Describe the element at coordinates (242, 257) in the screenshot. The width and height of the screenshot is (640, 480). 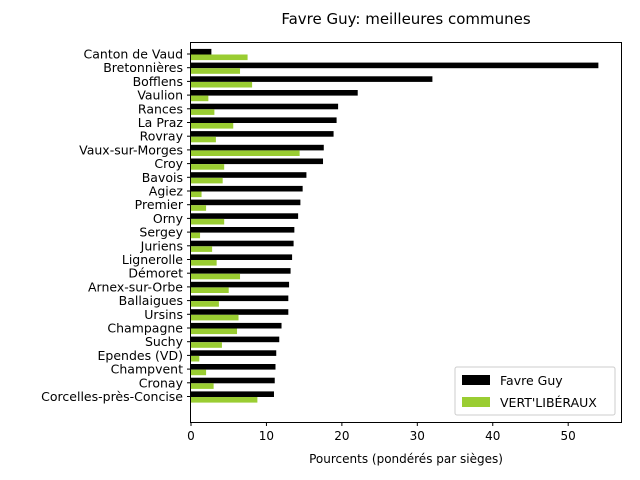
I see `bar-favre-guy-lignerolle` at that location.